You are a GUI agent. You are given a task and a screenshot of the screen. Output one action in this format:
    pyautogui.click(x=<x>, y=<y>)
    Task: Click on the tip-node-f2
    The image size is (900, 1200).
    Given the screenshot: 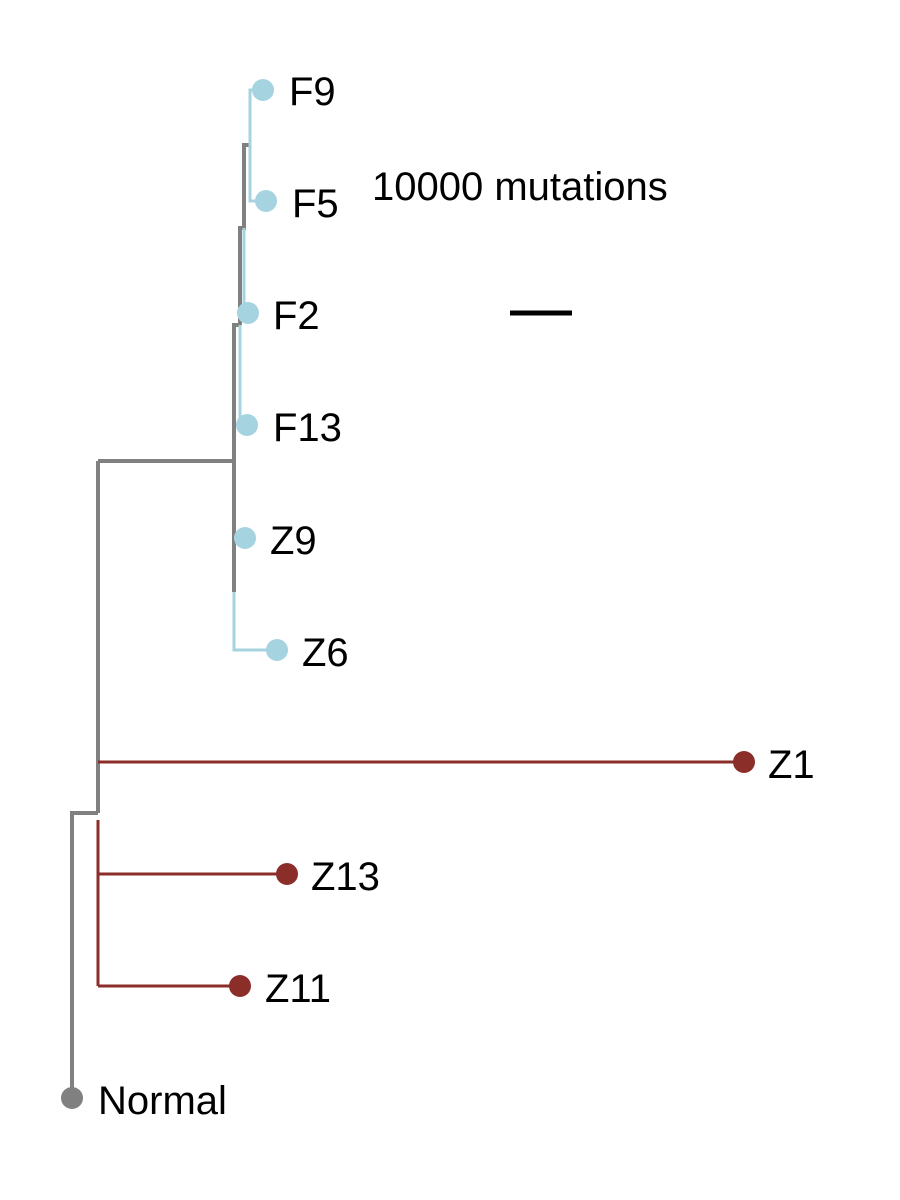 What is the action you would take?
    pyautogui.click(x=248, y=313)
    